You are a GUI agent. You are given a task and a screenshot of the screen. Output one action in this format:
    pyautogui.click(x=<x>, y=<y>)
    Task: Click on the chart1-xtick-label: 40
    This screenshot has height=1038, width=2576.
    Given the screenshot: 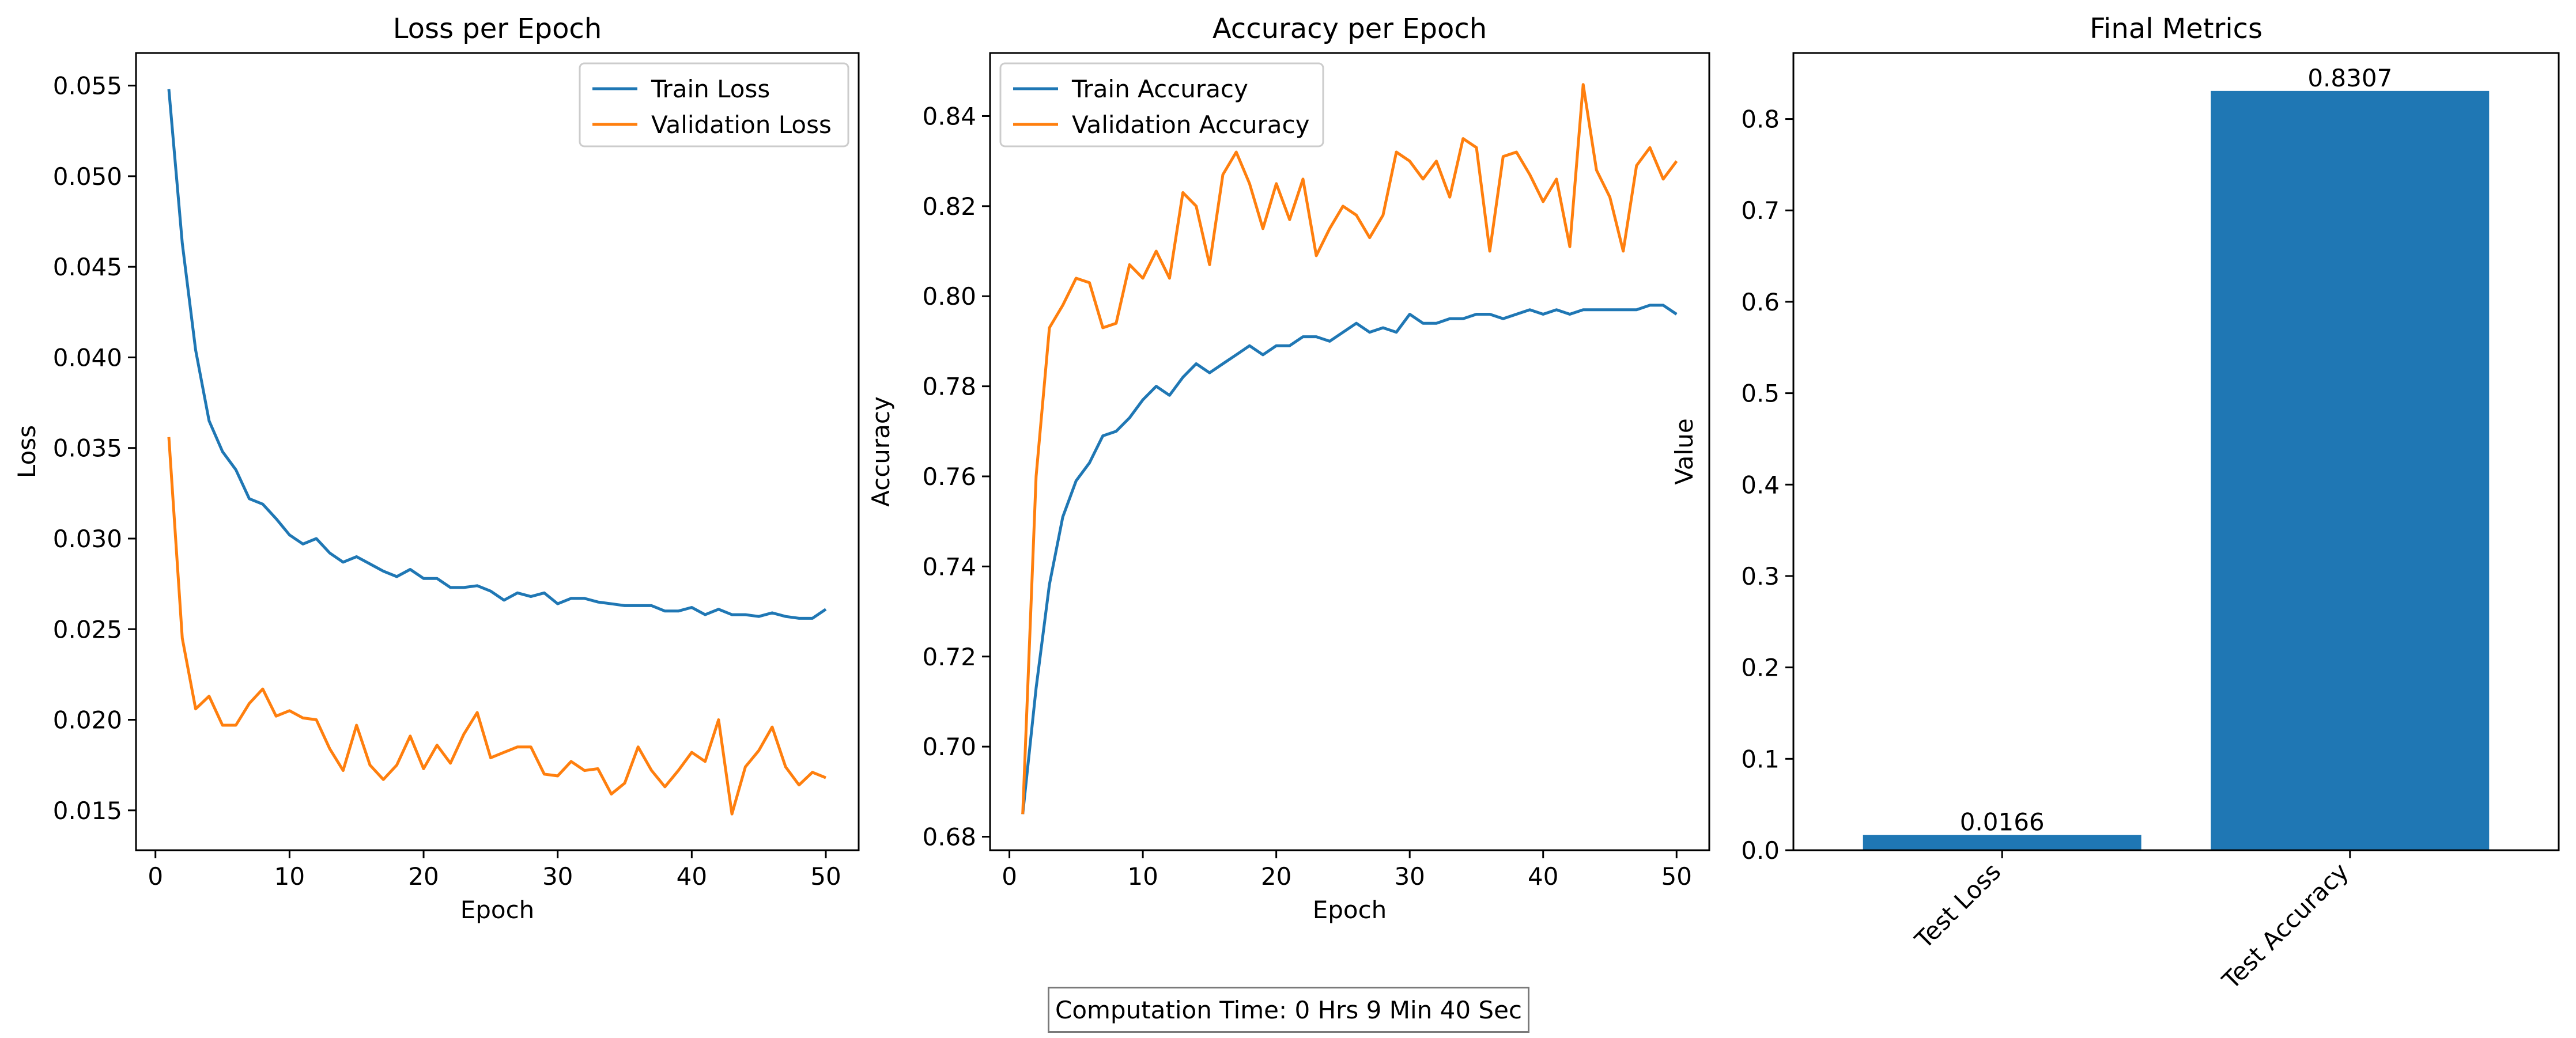 What is the action you would take?
    pyautogui.click(x=692, y=876)
    